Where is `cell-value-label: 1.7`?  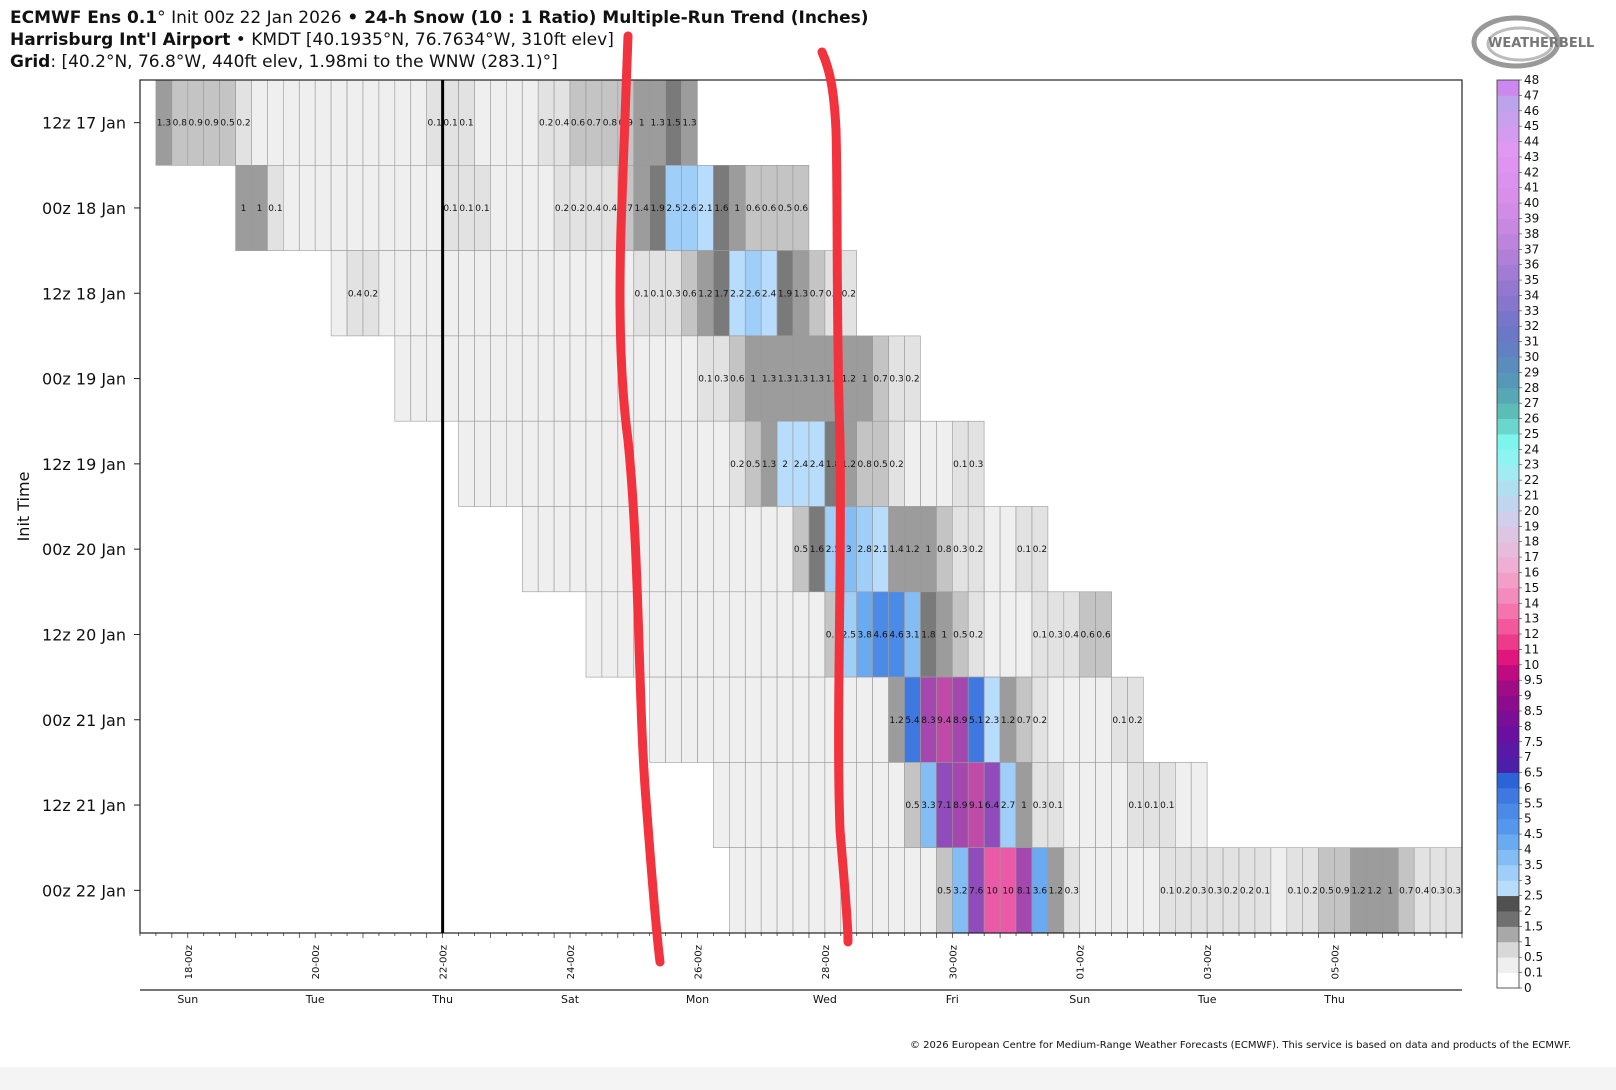
cell-value-label: 1.7 is located at coordinates (721, 294).